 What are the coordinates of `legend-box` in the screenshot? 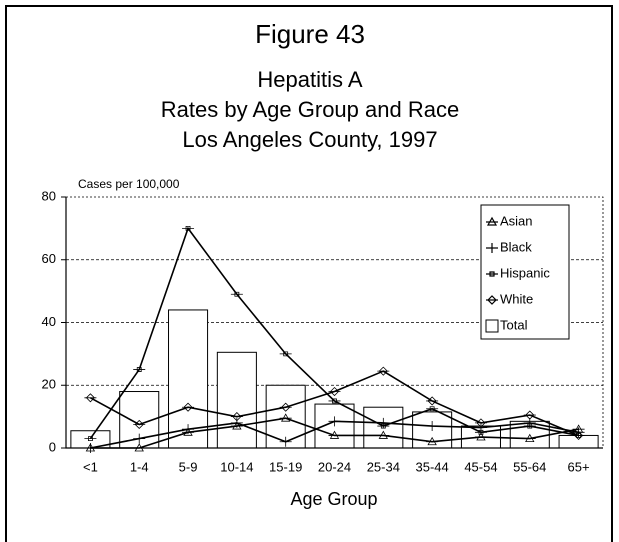 It's located at (525, 272).